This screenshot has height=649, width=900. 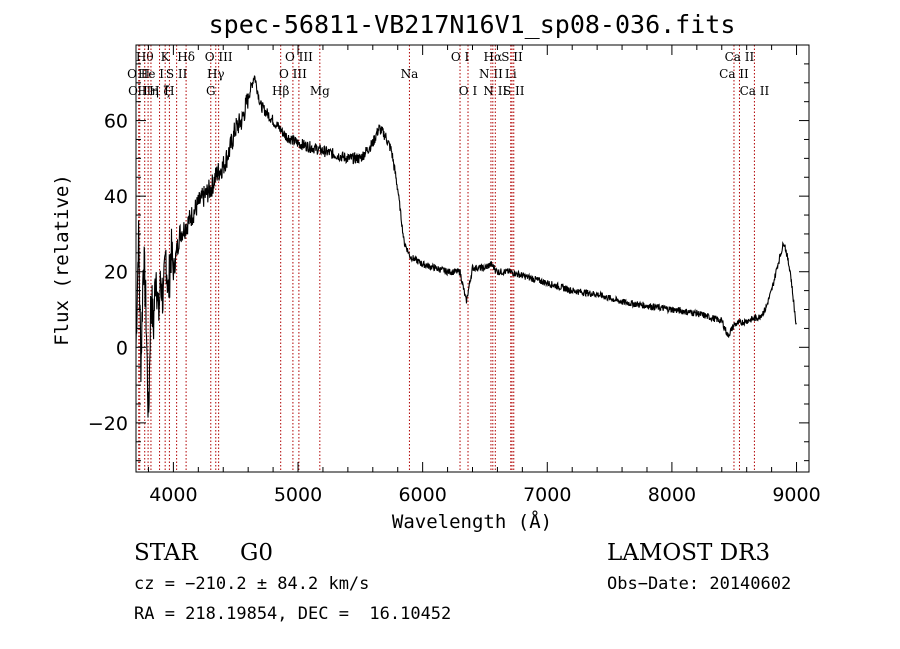 I want to click on object-class: STAR, so click(x=166, y=553).